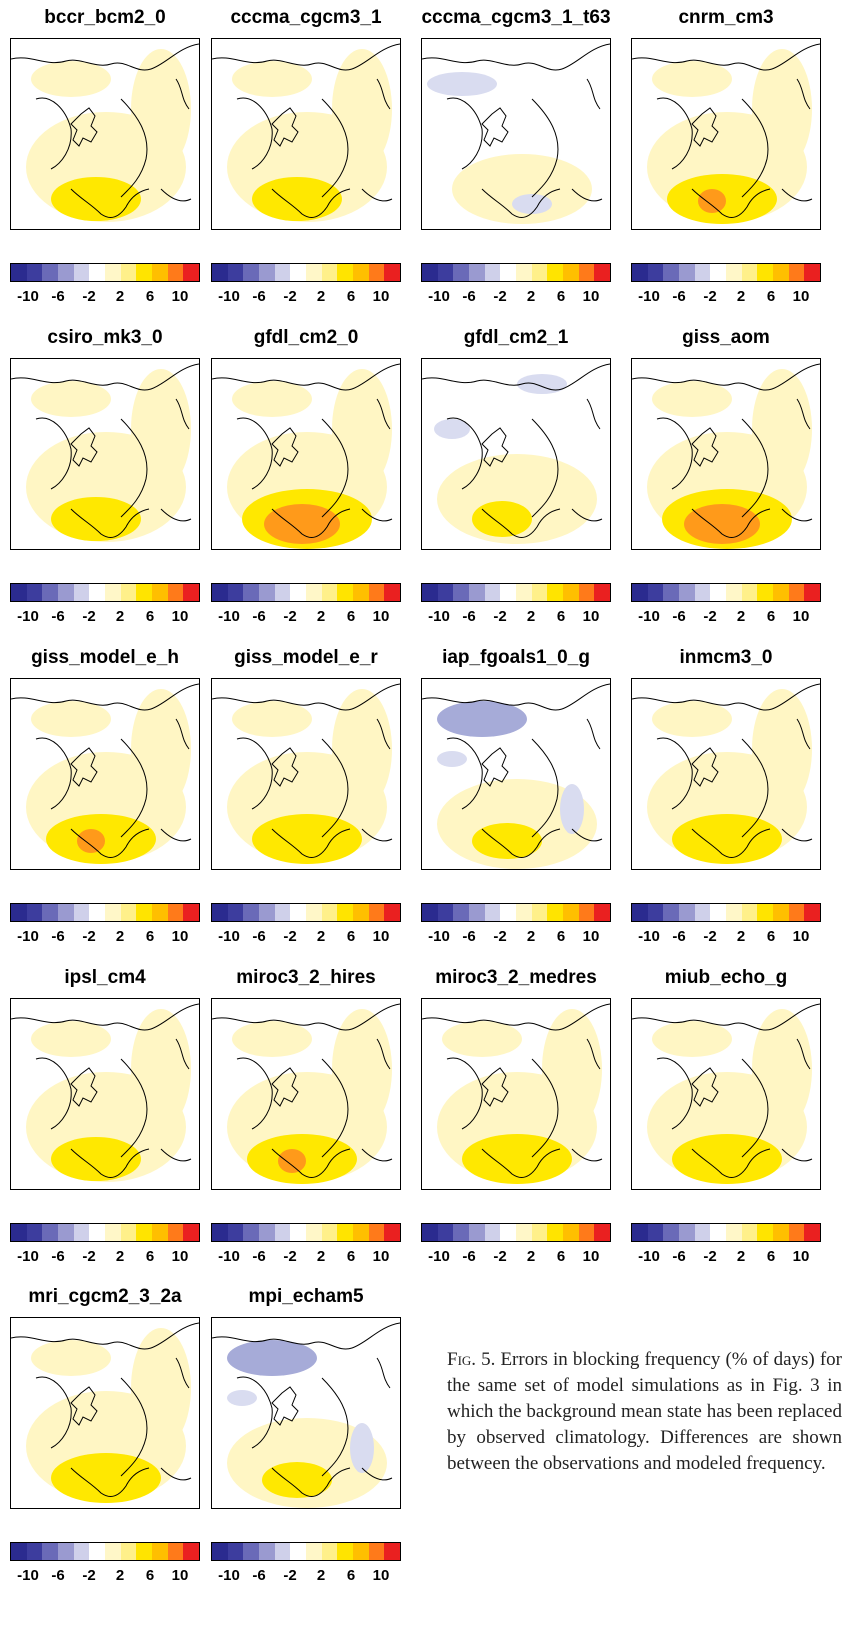 Image resolution: width=842 pixels, height=1641 pixels. What do you see at coordinates (516, 977) in the screenshot?
I see `panel-title: miroc3_2_medres` at bounding box center [516, 977].